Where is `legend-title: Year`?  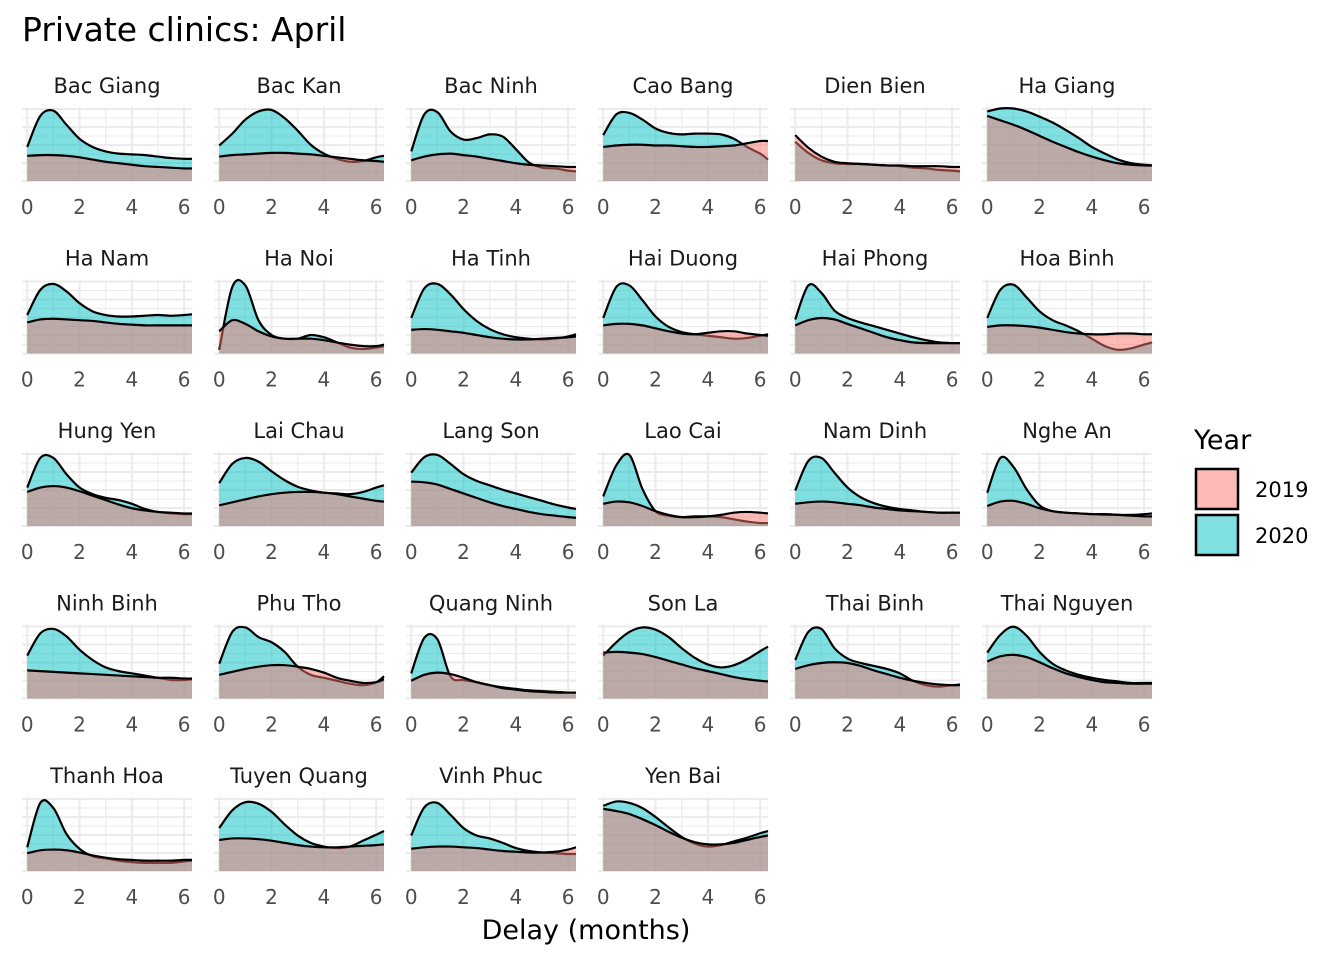
legend-title: Year is located at coordinates (1222, 440).